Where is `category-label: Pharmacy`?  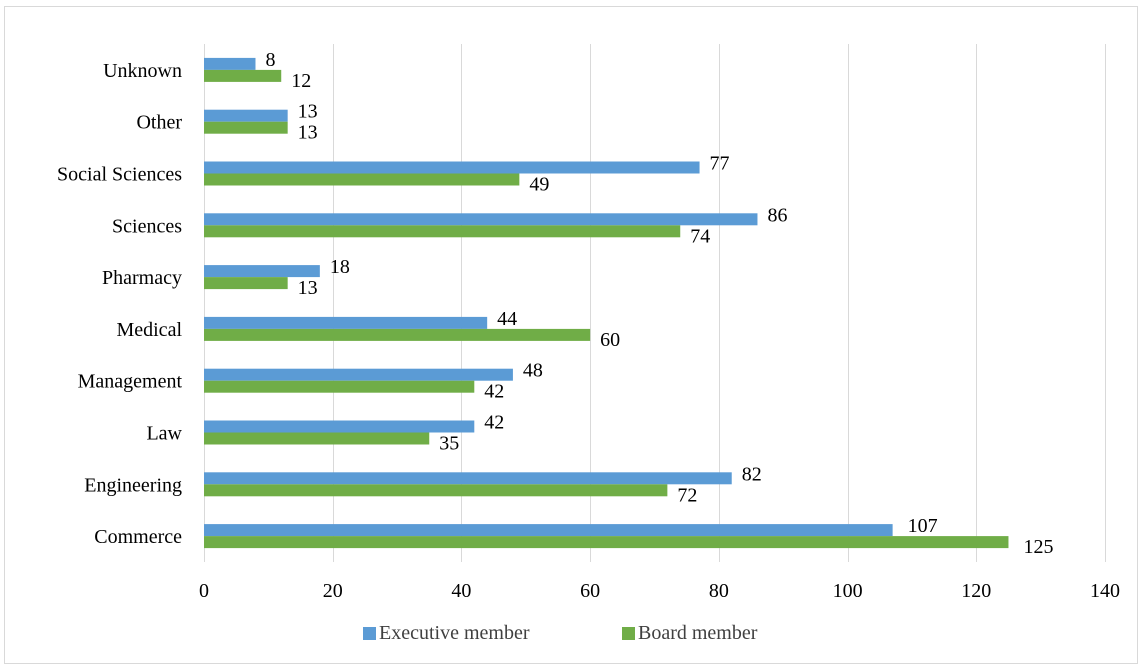 category-label: Pharmacy is located at coordinates (142, 278).